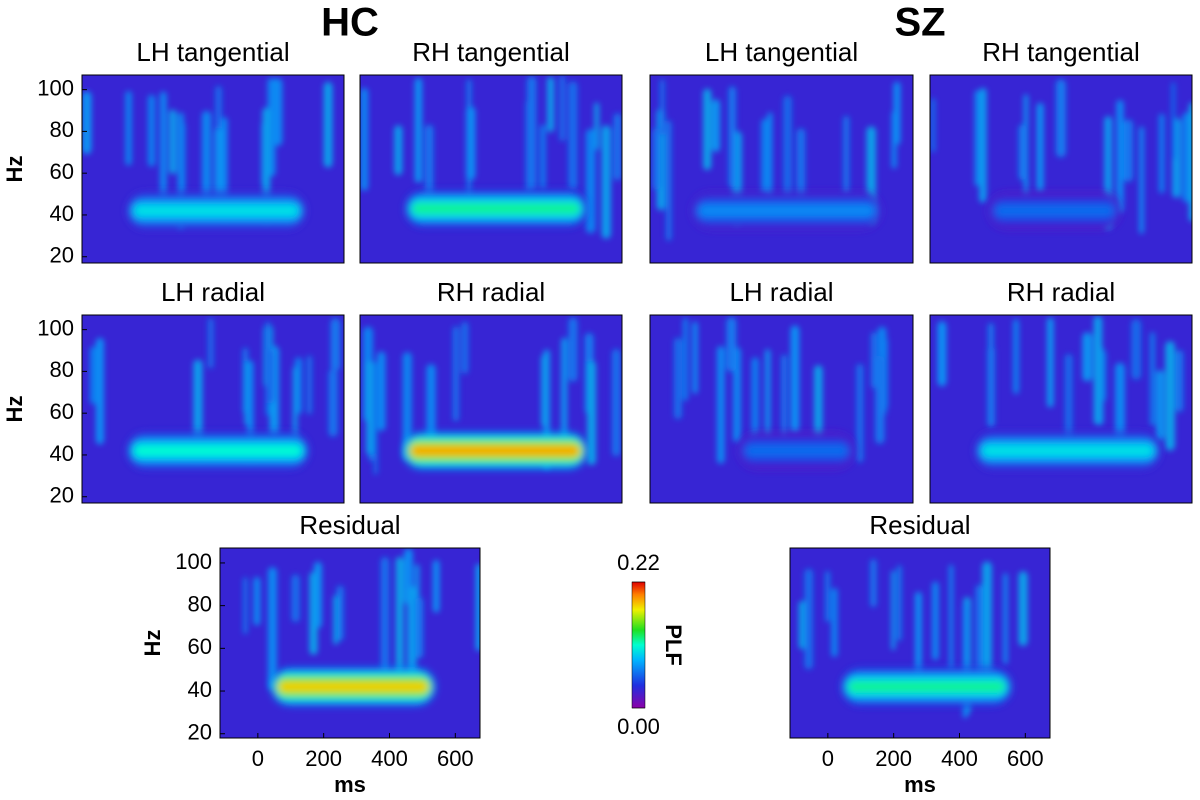 This screenshot has height=800, width=1200. I want to click on panel-title: LH radial, so click(781, 292).